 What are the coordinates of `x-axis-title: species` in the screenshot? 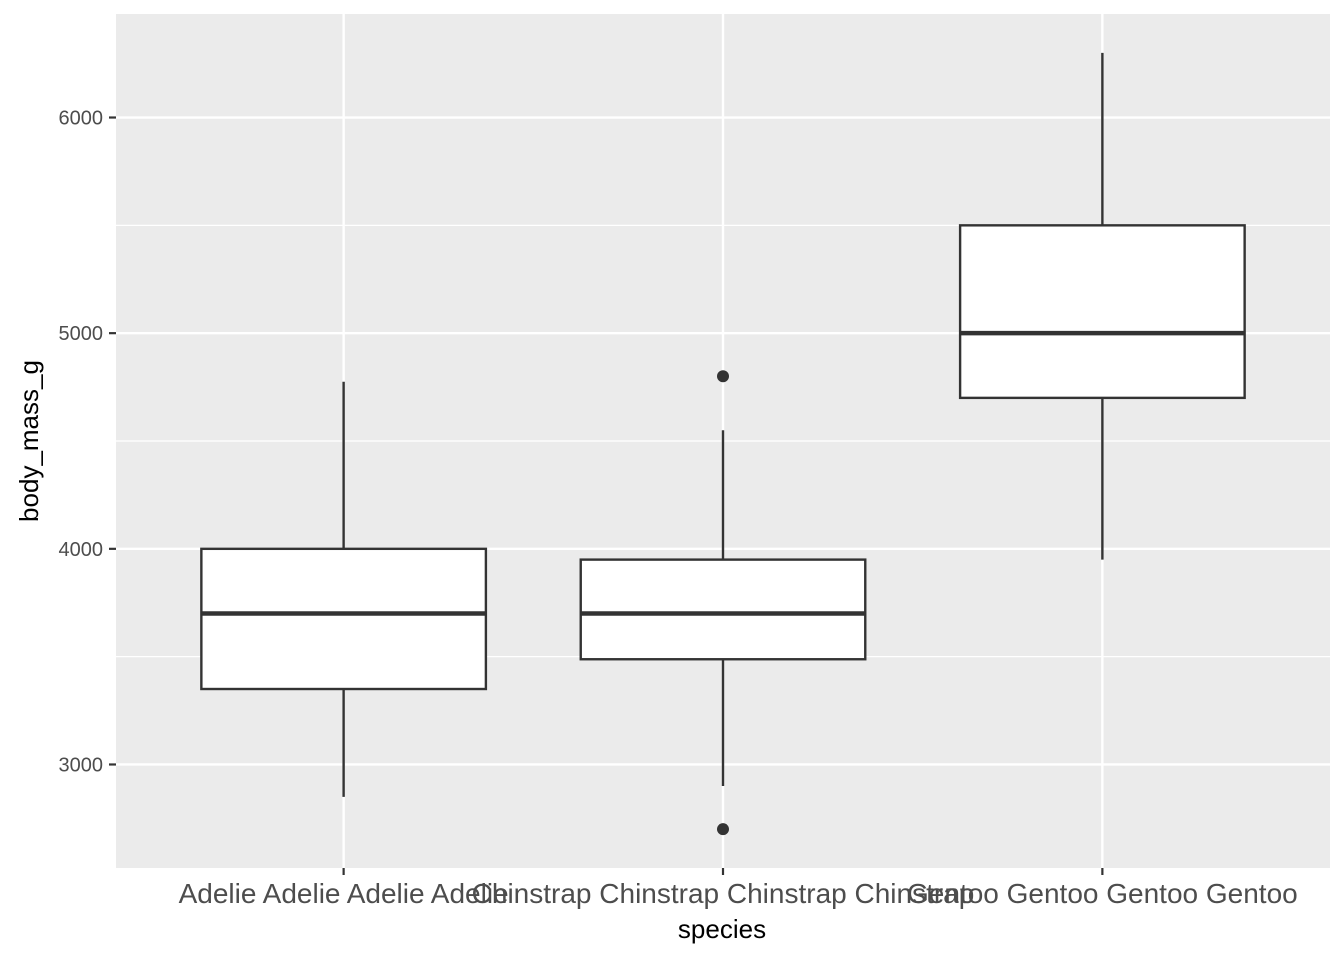 It's located at (722, 929).